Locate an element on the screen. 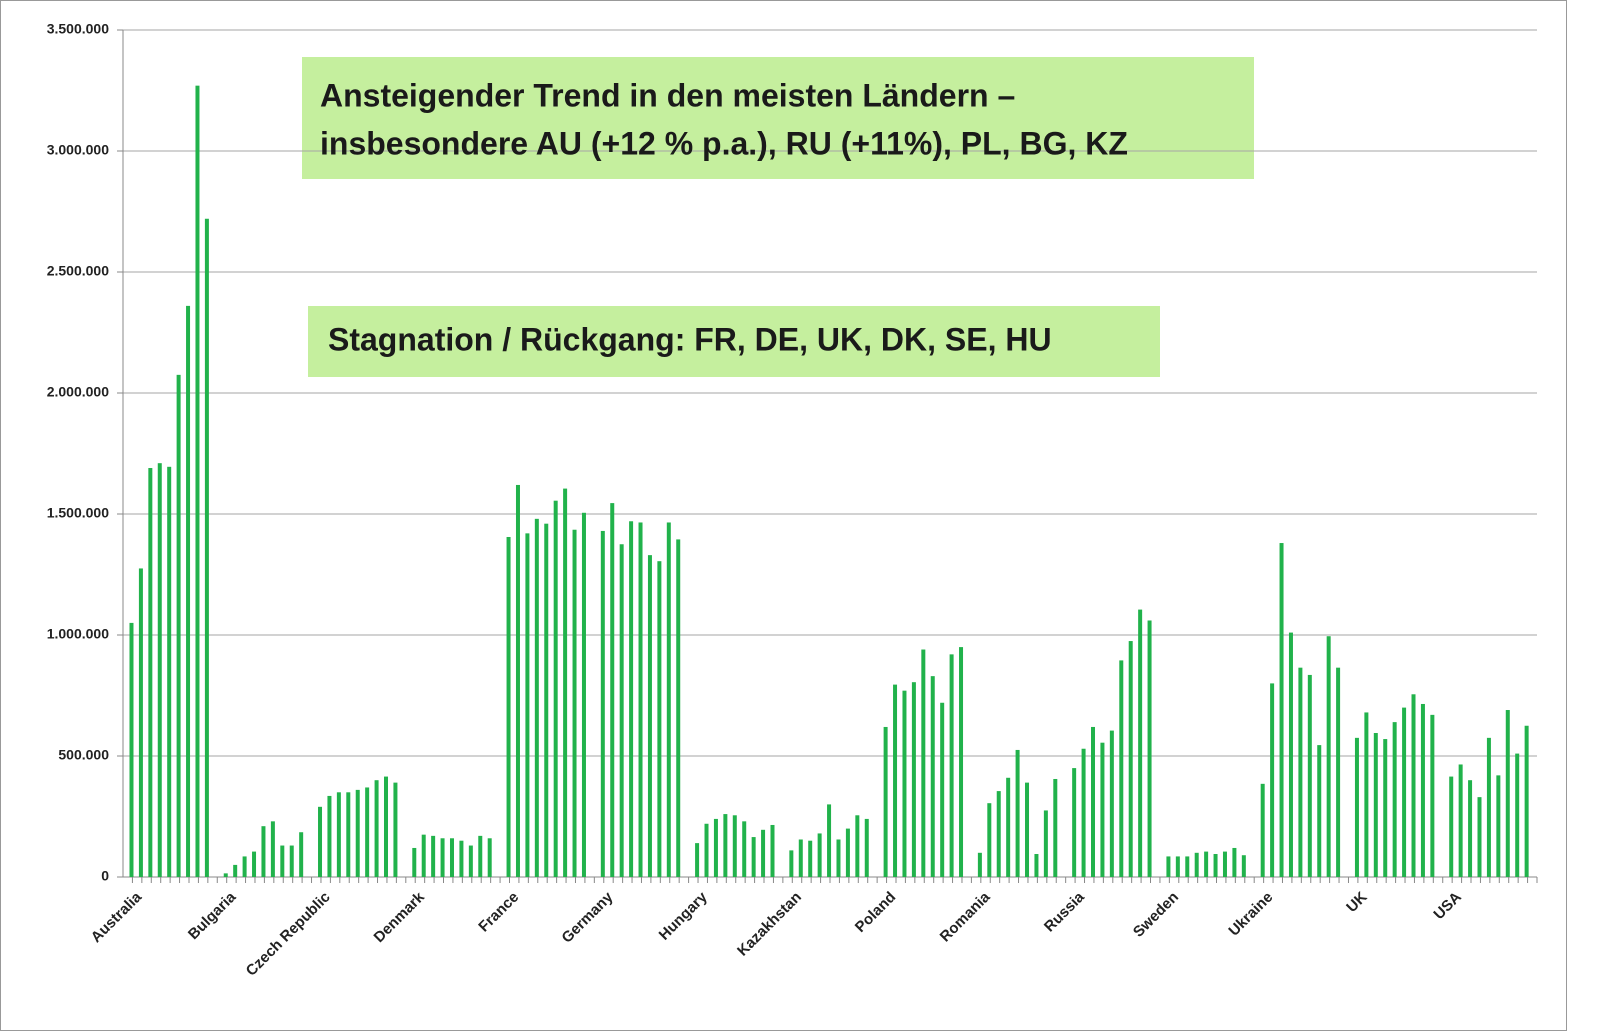  y-tick-label: 0 is located at coordinates (105, 876).